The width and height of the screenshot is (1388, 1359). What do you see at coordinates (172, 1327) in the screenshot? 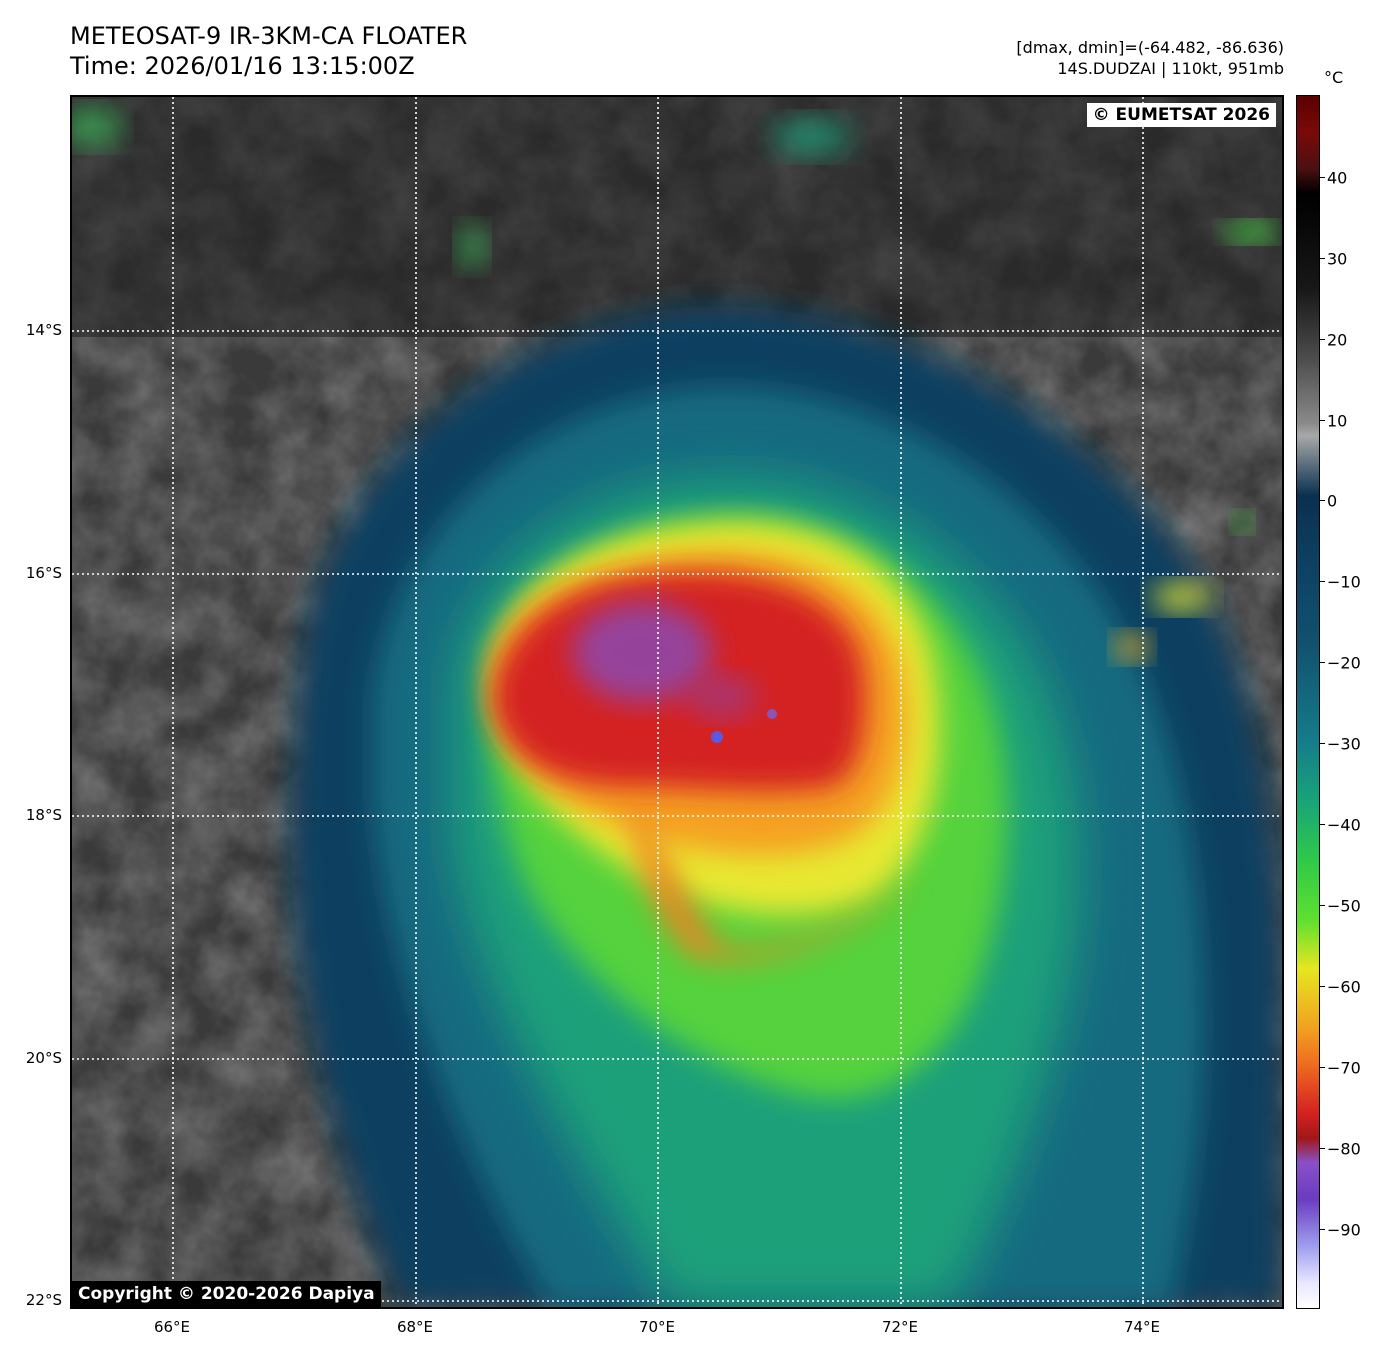
I see `lon-label: 66°E` at bounding box center [172, 1327].